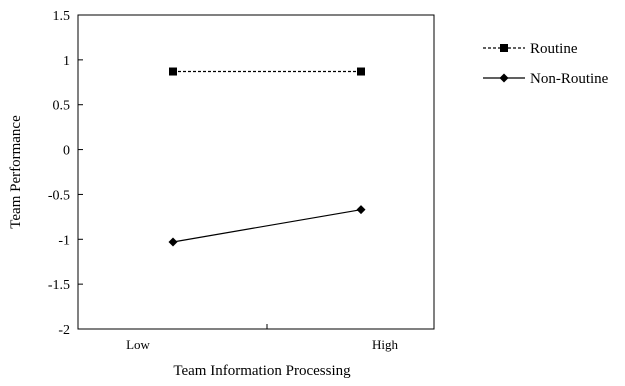 Image resolution: width=625 pixels, height=386 pixels. What do you see at coordinates (385, 344) in the screenshot?
I see `x-tick-label: High` at bounding box center [385, 344].